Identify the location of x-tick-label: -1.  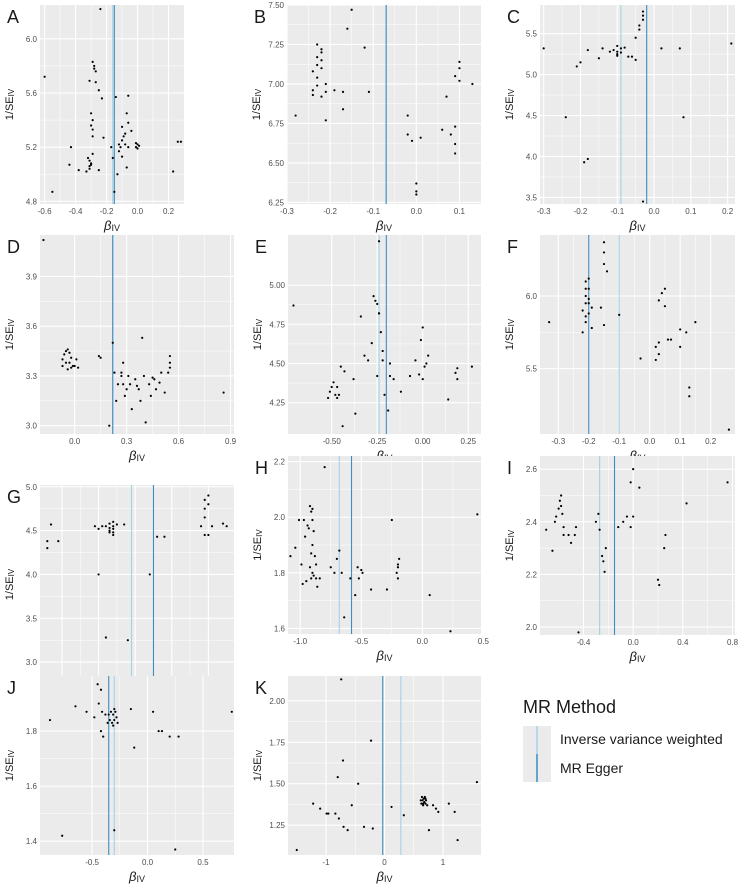
(326, 862).